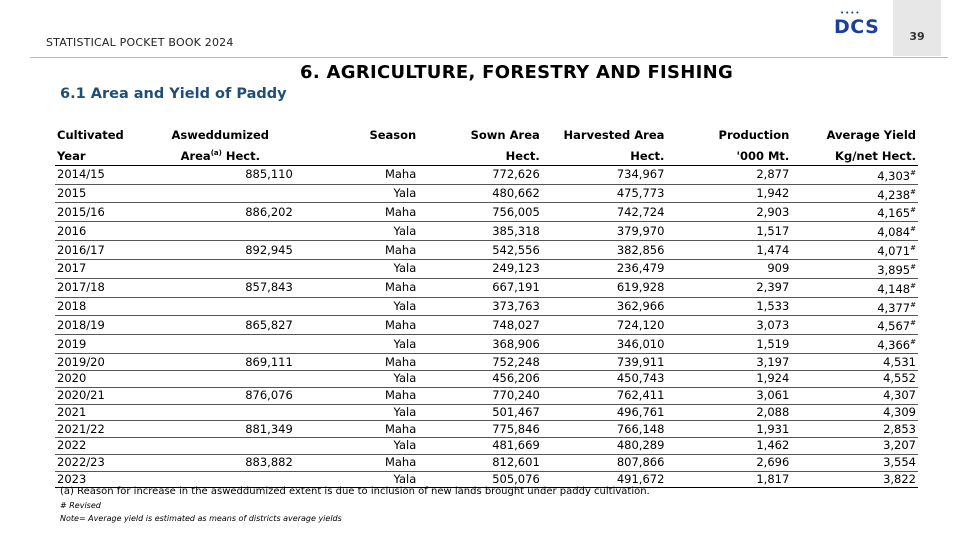  What do you see at coordinates (269, 462) in the screenshot?
I see `cell-asweddumized-value: 883,882` at bounding box center [269, 462].